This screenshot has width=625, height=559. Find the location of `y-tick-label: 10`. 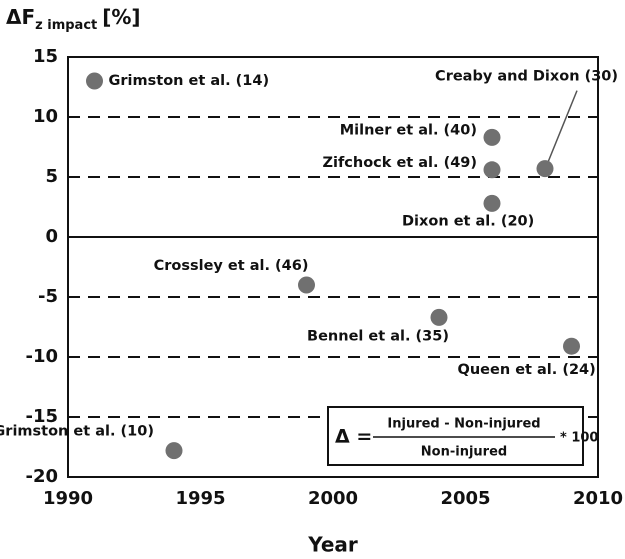

y-tick-label: 10 is located at coordinates (45, 116).